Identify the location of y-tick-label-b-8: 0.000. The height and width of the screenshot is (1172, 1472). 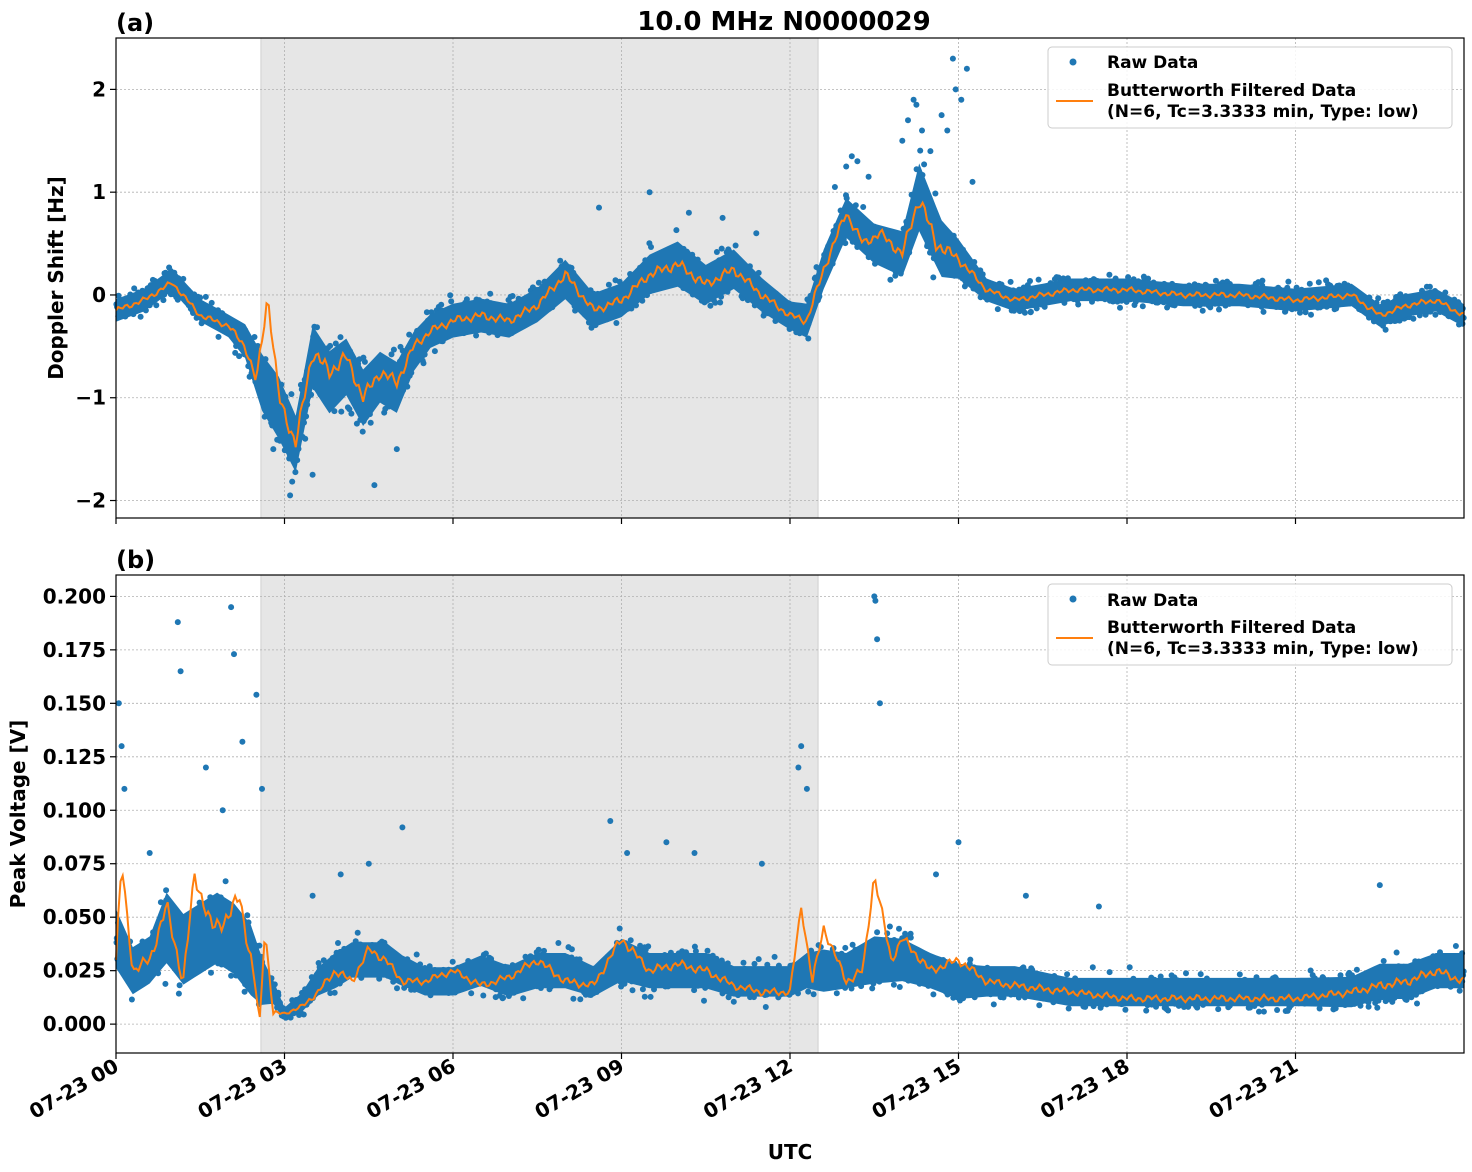
(74, 1024).